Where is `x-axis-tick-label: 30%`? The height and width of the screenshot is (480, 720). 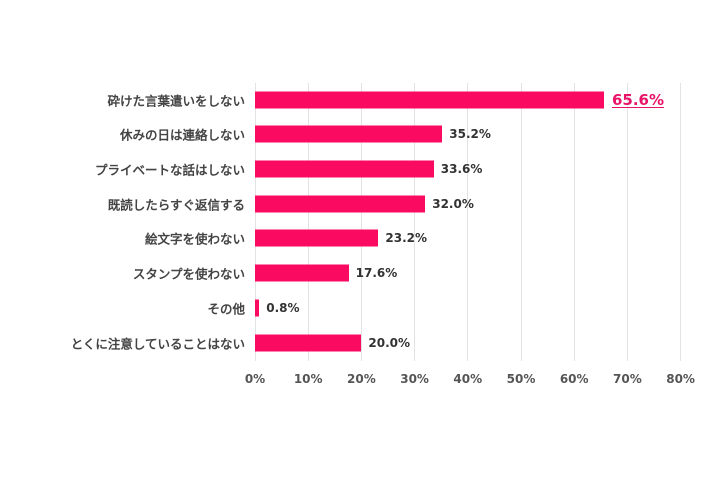 x-axis-tick-label: 30% is located at coordinates (414, 379).